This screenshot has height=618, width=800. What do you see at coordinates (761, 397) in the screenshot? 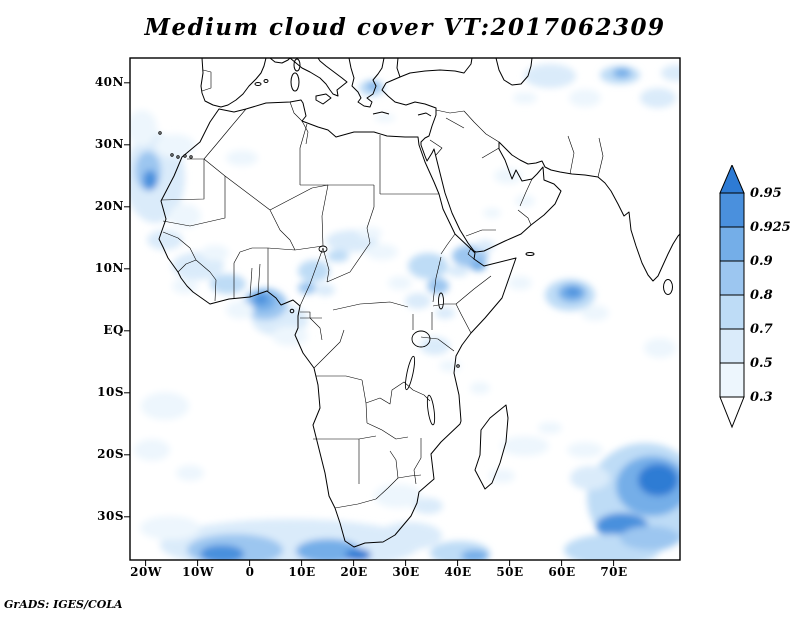
I see `colorbar-label: 0.3` at bounding box center [761, 397].